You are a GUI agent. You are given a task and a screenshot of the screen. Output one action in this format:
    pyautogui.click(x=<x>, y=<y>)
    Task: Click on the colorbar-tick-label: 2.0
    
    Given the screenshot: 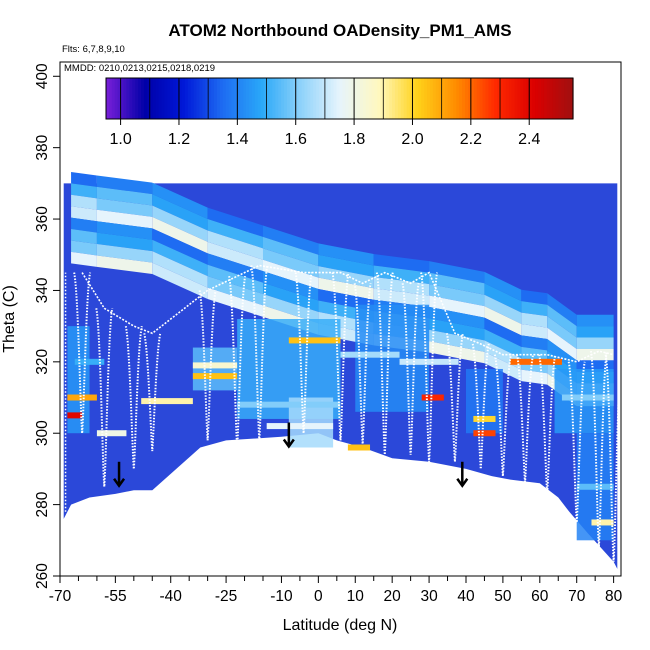 What is the action you would take?
    pyautogui.click(x=412, y=139)
    